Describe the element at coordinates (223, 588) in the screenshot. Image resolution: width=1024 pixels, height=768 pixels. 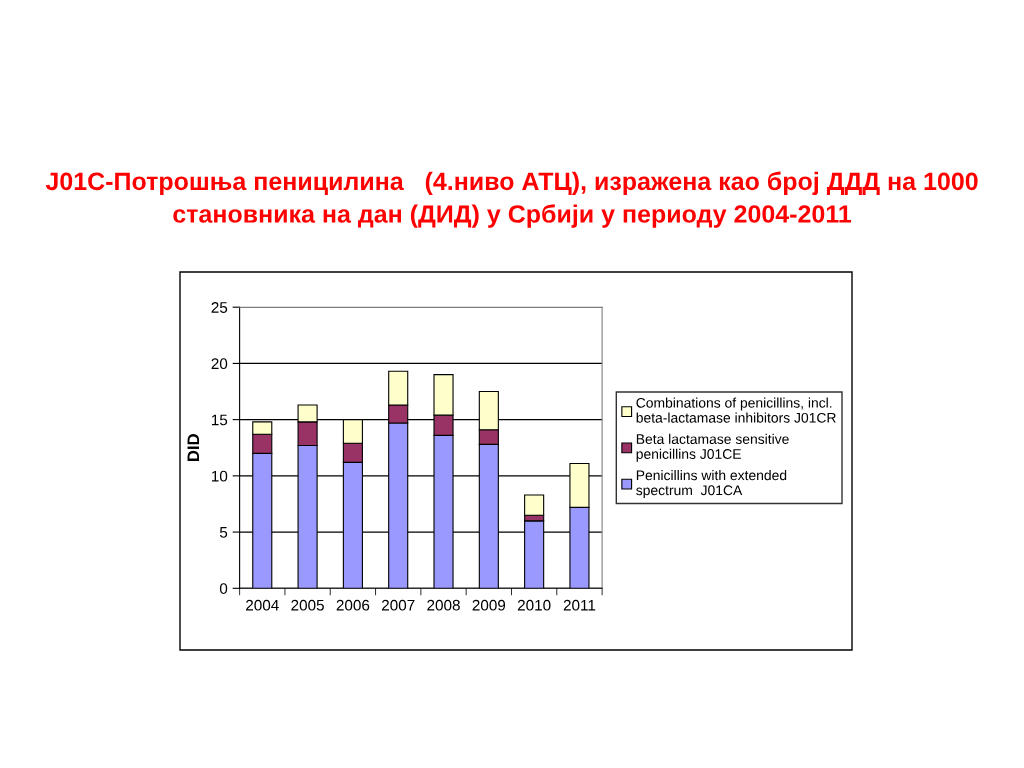
I see `y-tick-label: 0` at that location.